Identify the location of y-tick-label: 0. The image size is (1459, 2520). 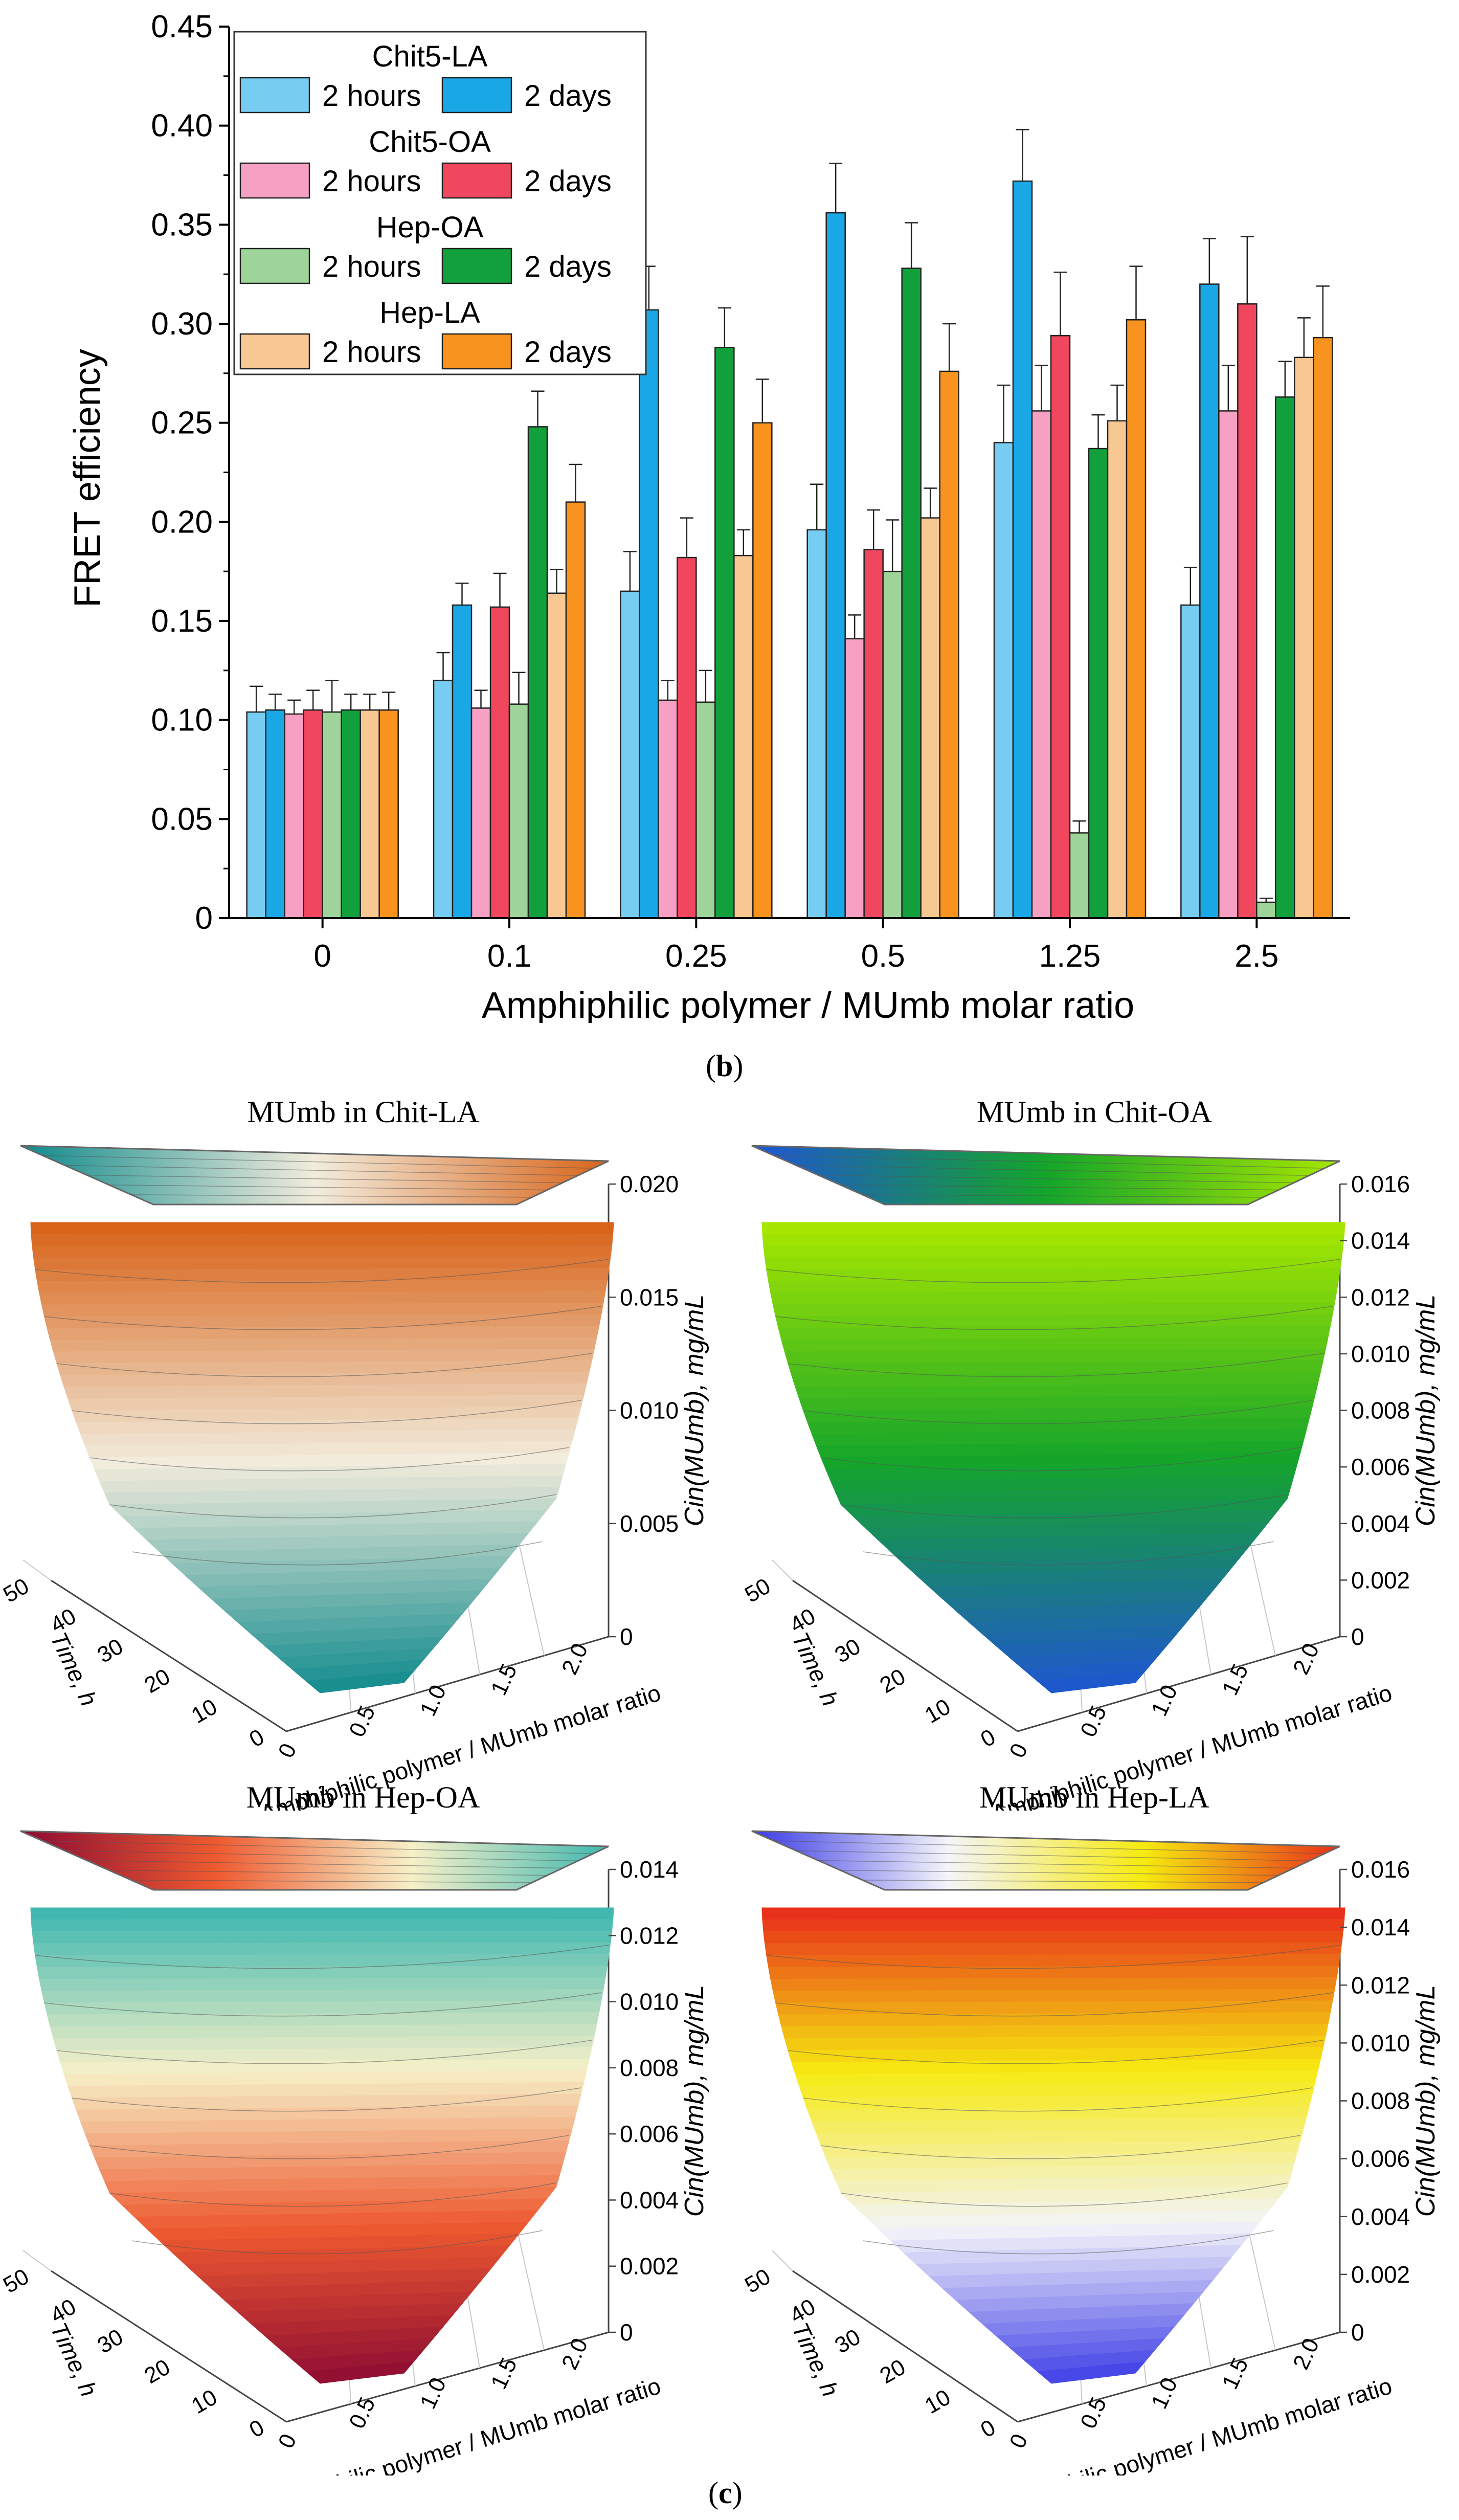
(256, 2429).